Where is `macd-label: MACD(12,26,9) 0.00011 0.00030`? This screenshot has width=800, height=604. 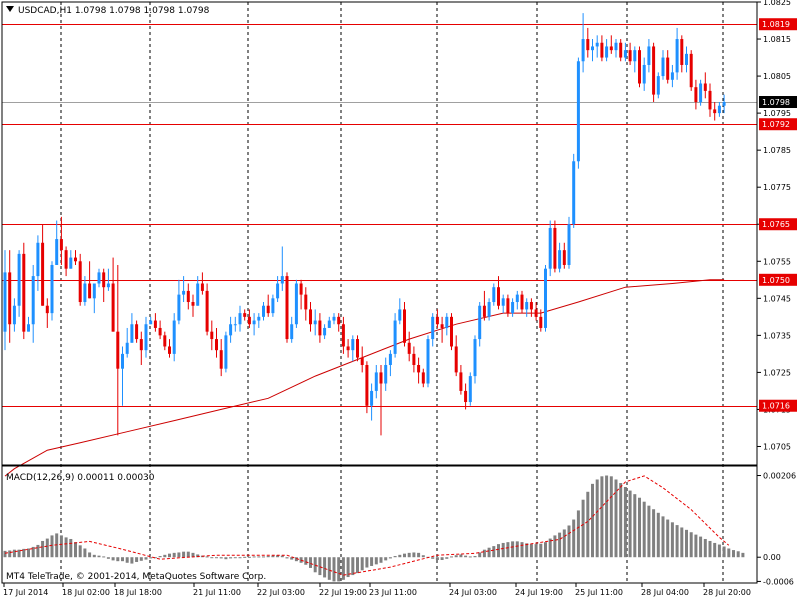 macd-label: MACD(12,26,9) 0.00011 0.00030 is located at coordinates (80, 478).